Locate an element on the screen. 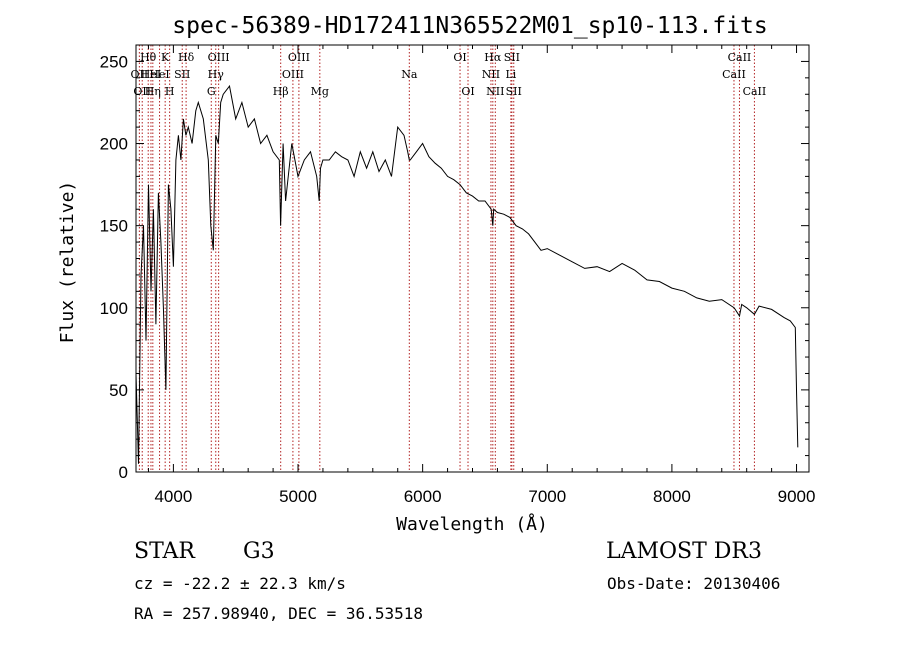 The height and width of the screenshot is (649, 900). marker-label-15: OIII is located at coordinates (299, 57).